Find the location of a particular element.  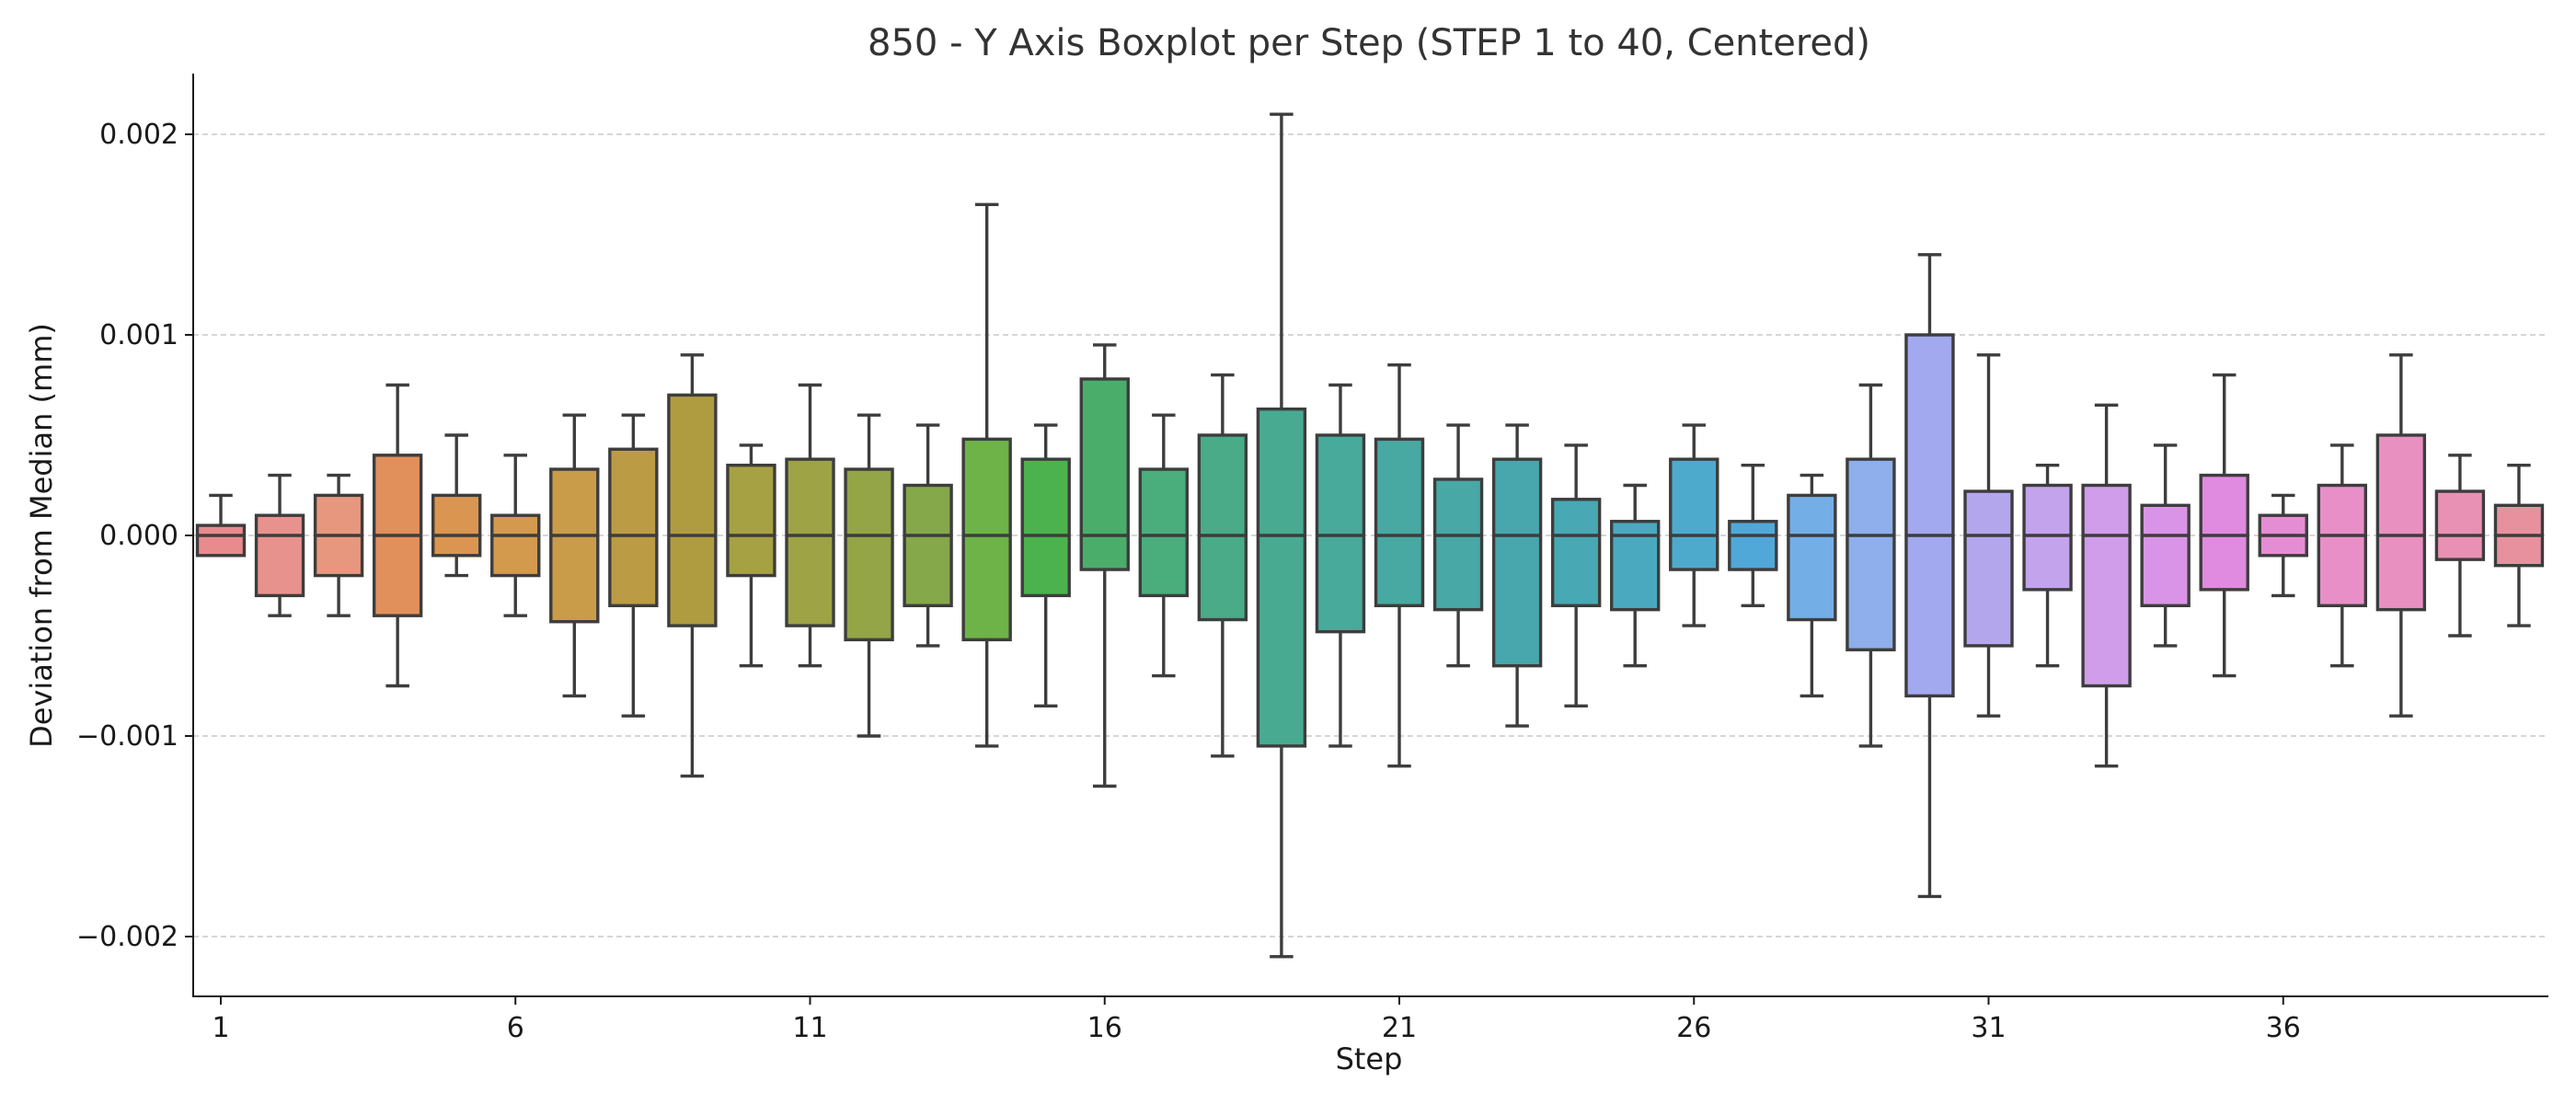

x-tick-label: 21 is located at coordinates (1399, 1028).